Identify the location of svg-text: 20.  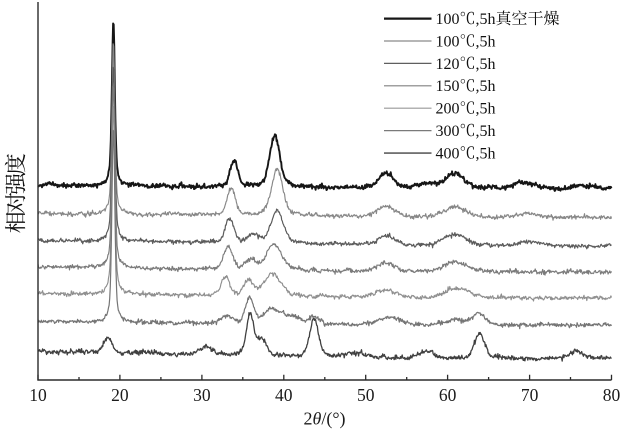
(120, 395).